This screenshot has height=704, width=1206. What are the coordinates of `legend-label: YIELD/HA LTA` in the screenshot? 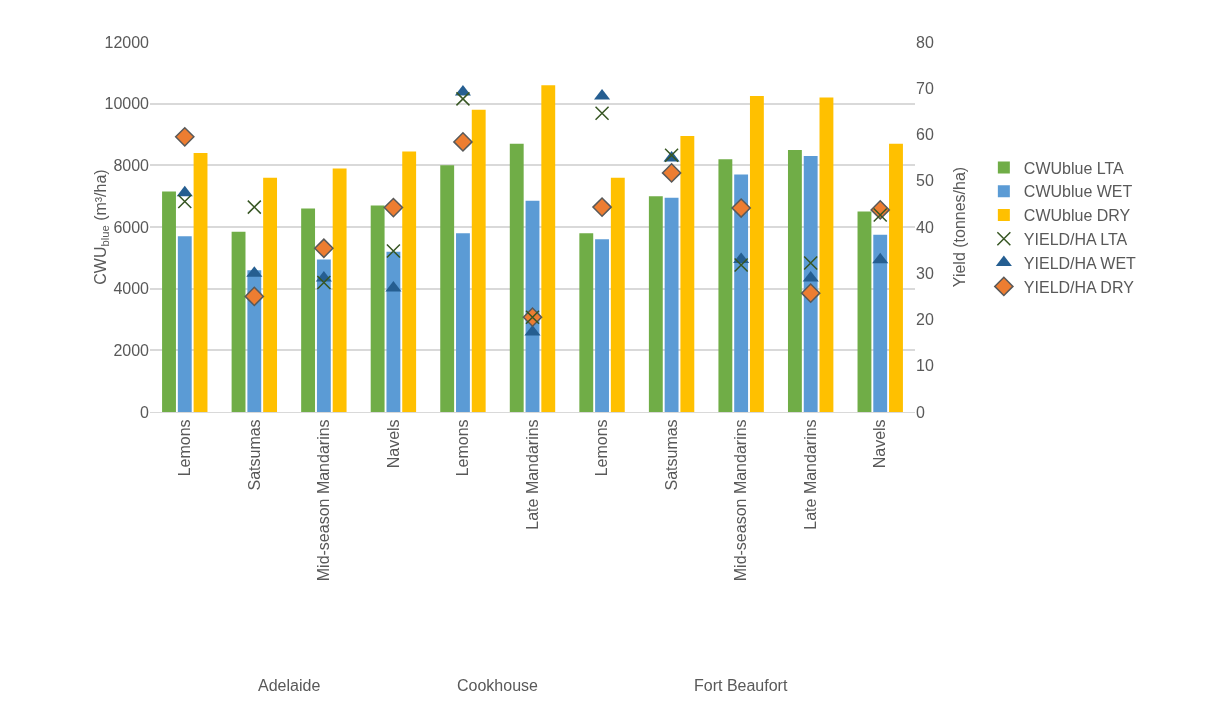 It's located at (1075, 240).